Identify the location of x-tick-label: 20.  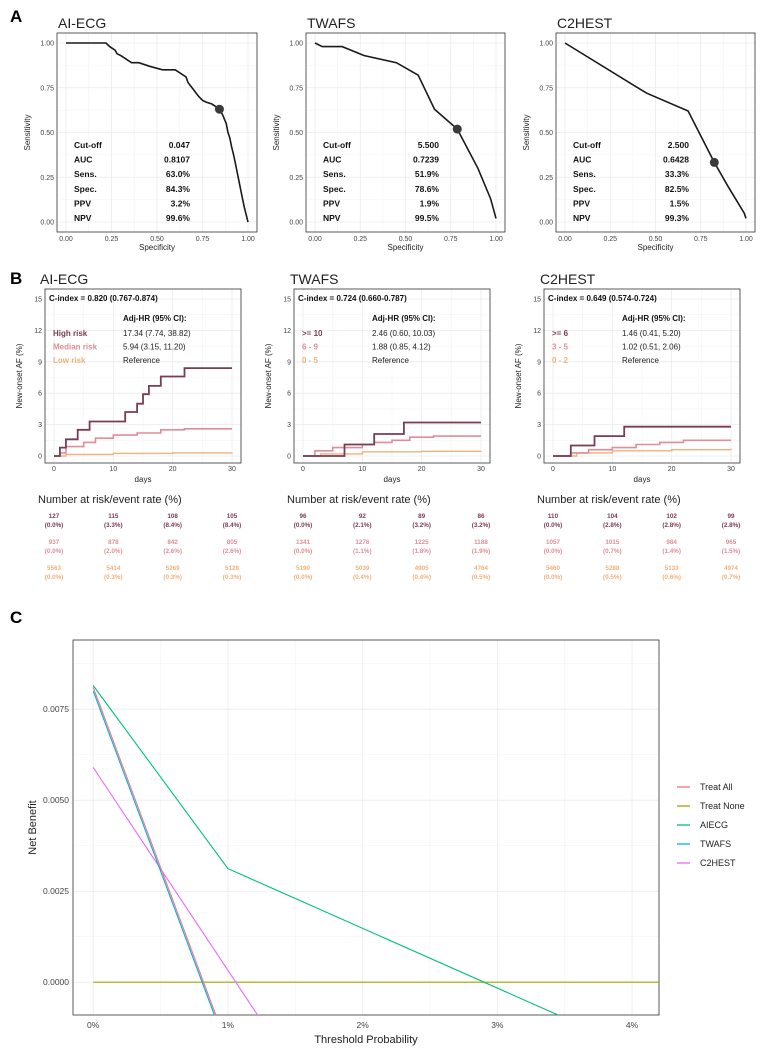
(173, 469).